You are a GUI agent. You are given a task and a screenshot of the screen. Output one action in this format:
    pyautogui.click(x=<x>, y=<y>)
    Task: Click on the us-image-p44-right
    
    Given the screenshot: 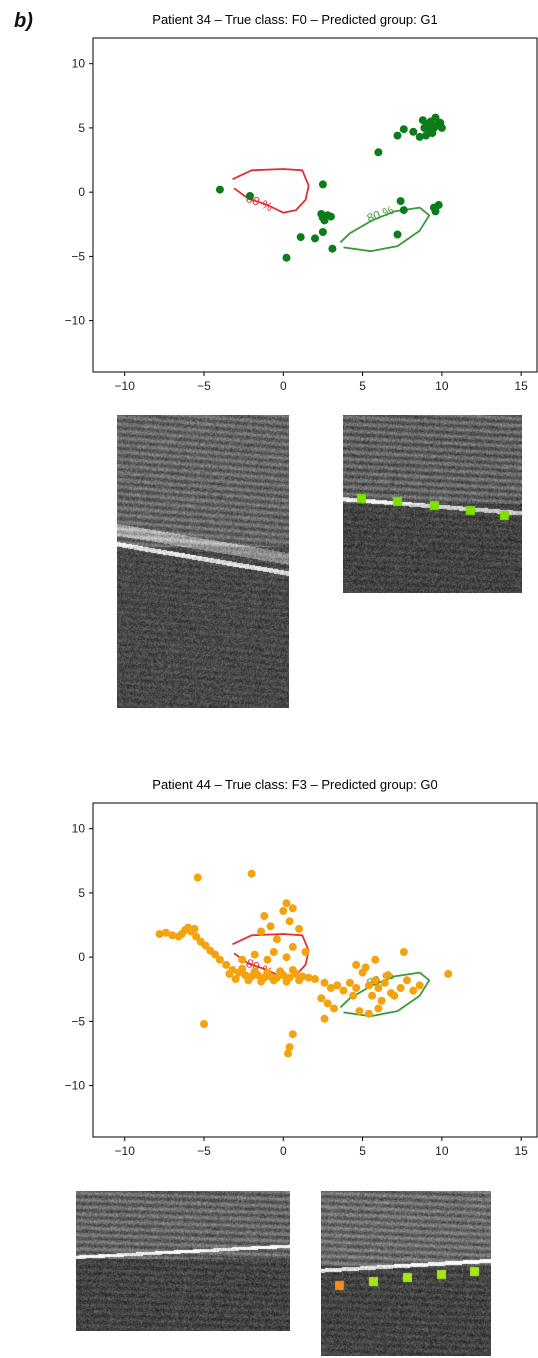 What is the action you would take?
    pyautogui.click(x=406, y=1273)
    